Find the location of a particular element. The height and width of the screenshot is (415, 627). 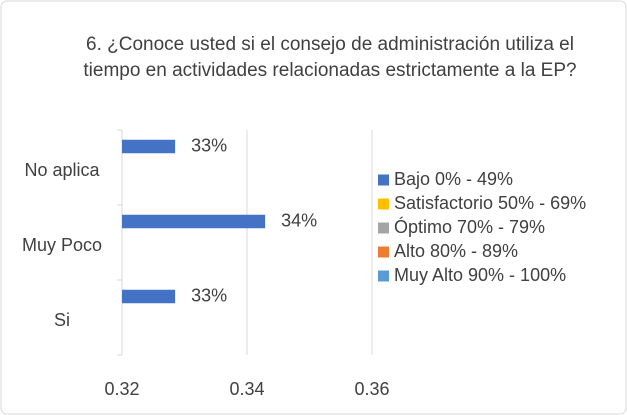

x-tick-label: 0.36 is located at coordinates (371, 389).